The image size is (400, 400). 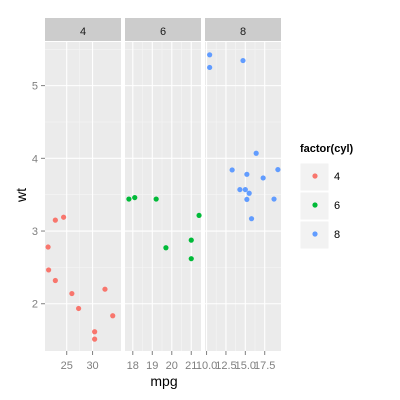 I want to click on legend-item-8: 8, so click(x=319, y=235).